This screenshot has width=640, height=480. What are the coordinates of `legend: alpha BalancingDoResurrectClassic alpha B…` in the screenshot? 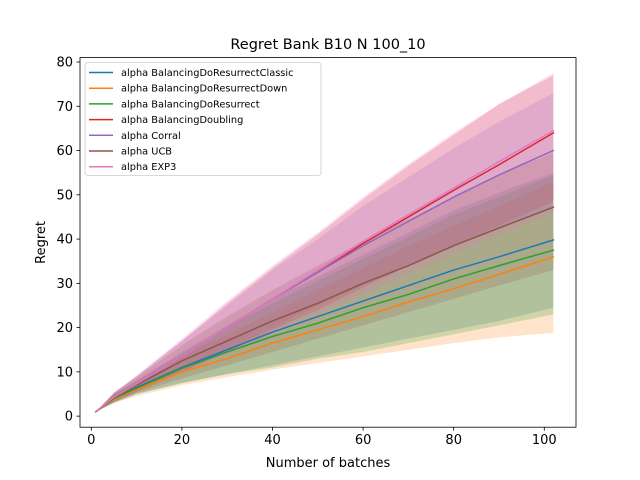 It's located at (203, 119).